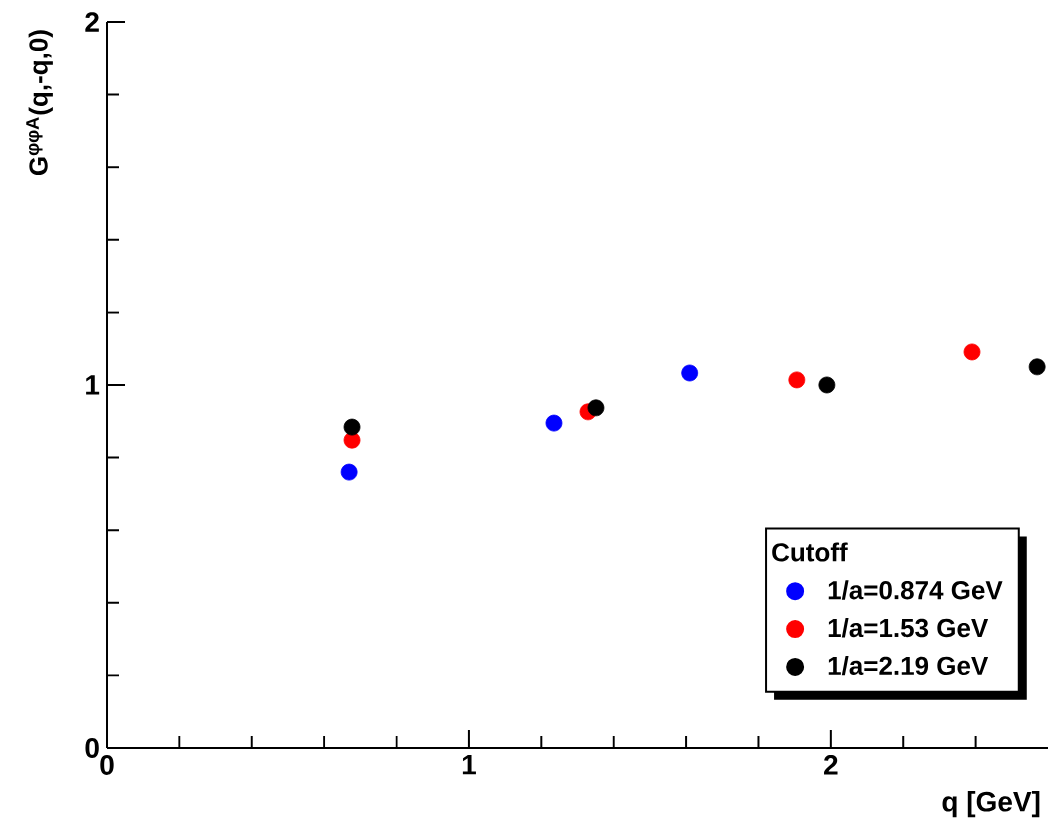 The image size is (1049, 822). Describe the element at coordinates (908, 665) in the screenshot. I see `legend-label: 1/a=2.19 GeV` at that location.